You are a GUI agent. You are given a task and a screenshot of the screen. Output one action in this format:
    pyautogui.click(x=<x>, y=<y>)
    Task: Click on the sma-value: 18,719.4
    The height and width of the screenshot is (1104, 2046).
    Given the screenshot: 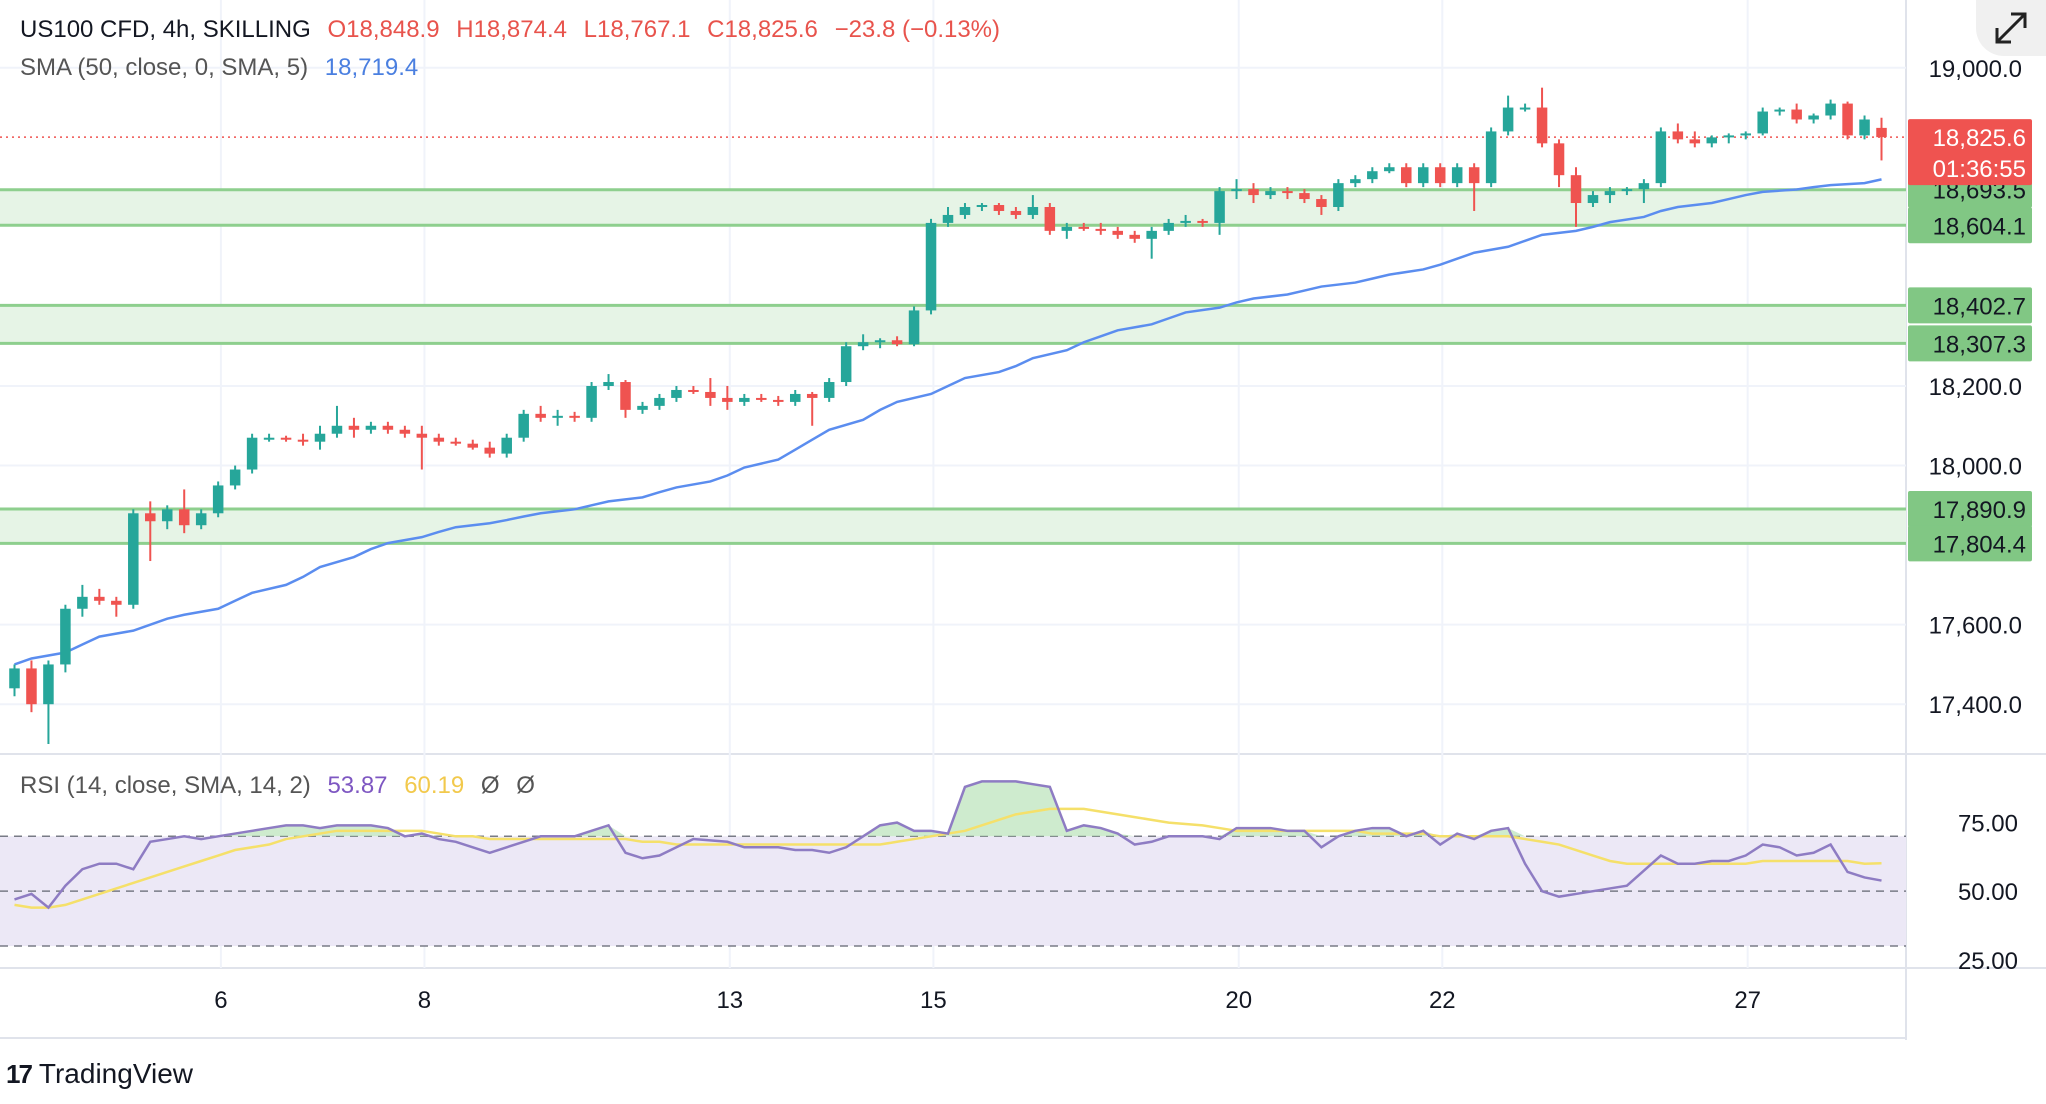 What is the action you would take?
    pyautogui.click(x=371, y=67)
    